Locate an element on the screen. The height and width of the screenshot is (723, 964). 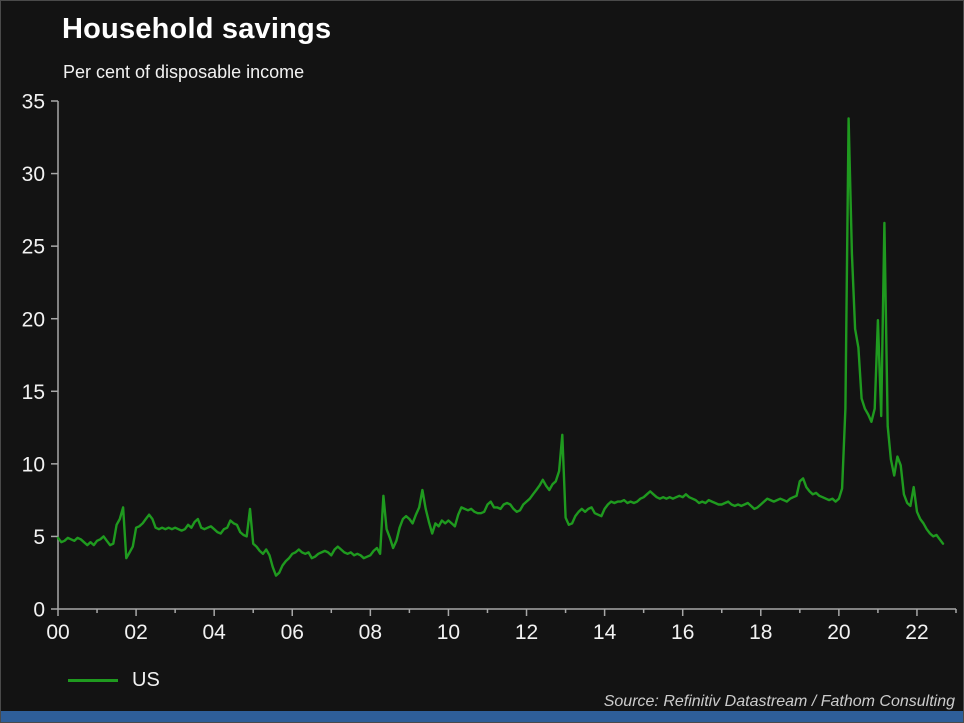
y-tick-label: 10 is located at coordinates (33, 464).